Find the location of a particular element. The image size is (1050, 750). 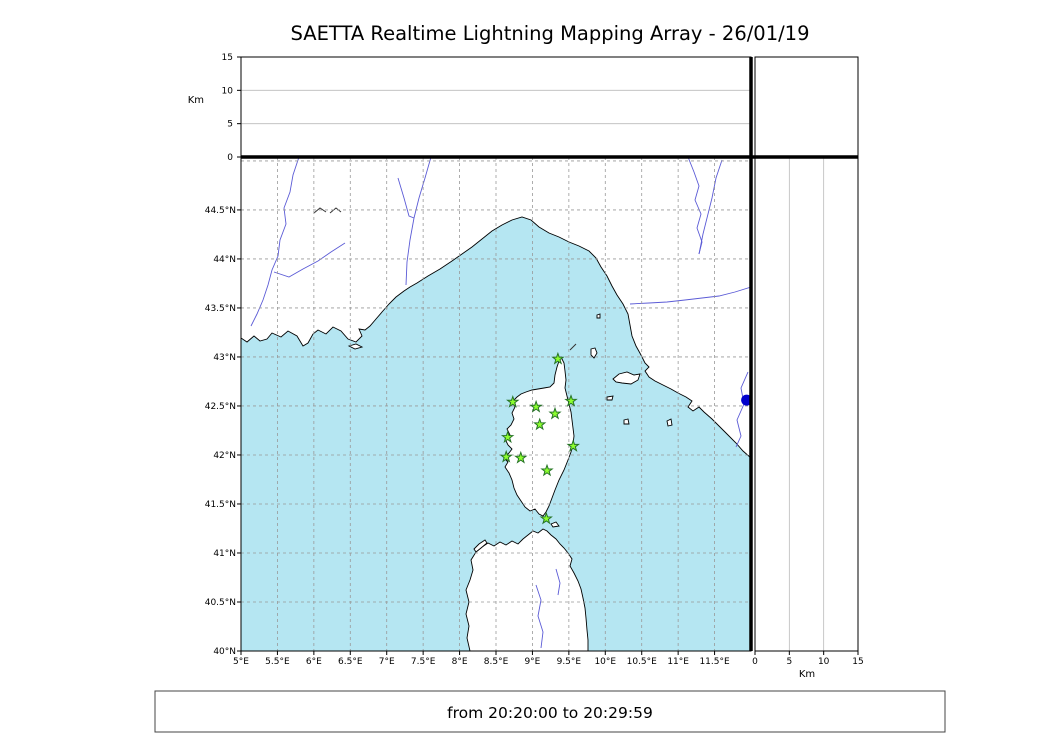

caption-box is located at coordinates (550, 711).